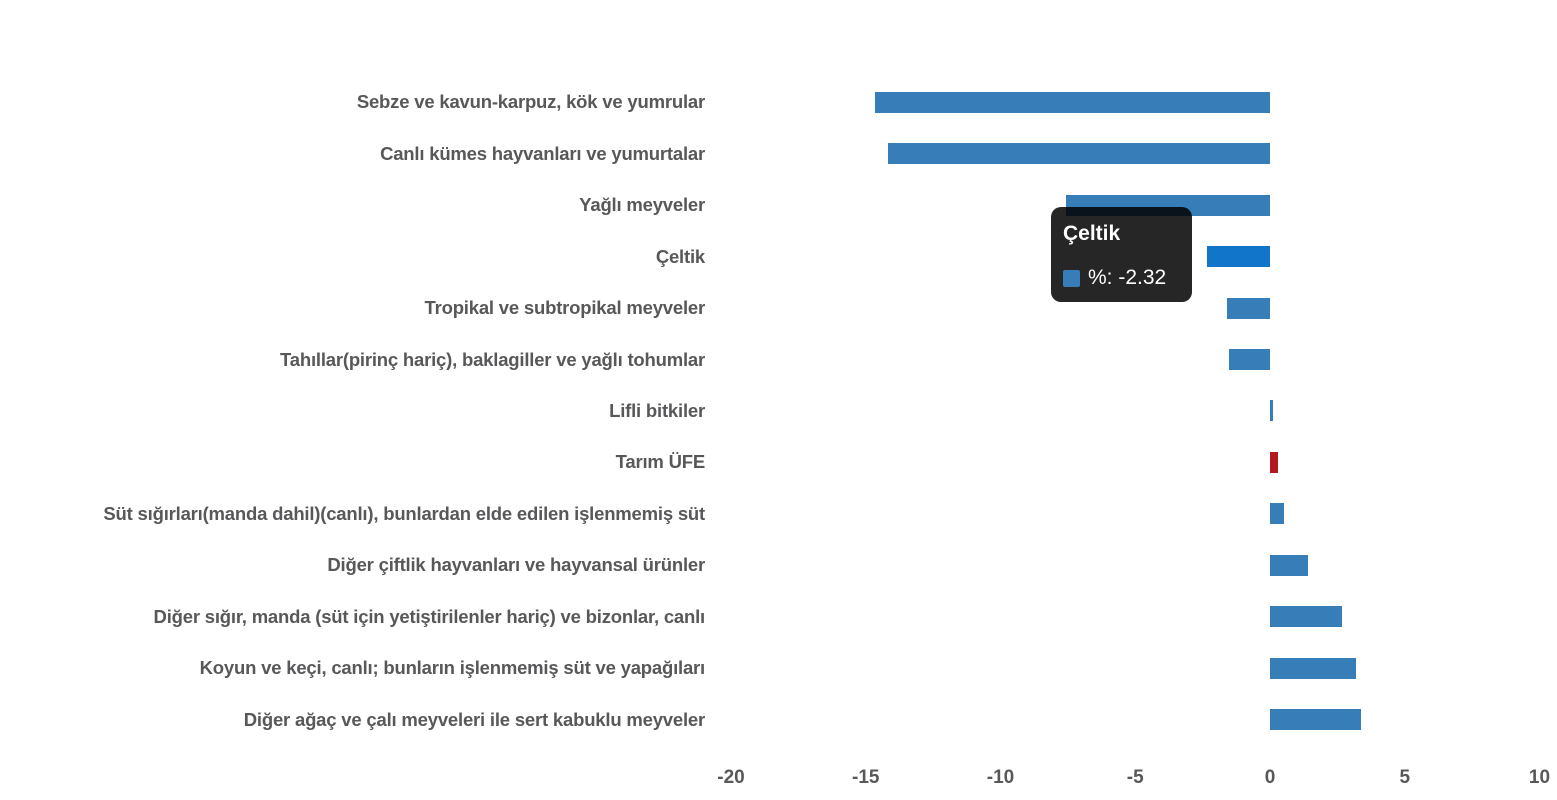 The height and width of the screenshot is (800, 1557). I want to click on category-label: Lifli bitkiler, so click(657, 410).